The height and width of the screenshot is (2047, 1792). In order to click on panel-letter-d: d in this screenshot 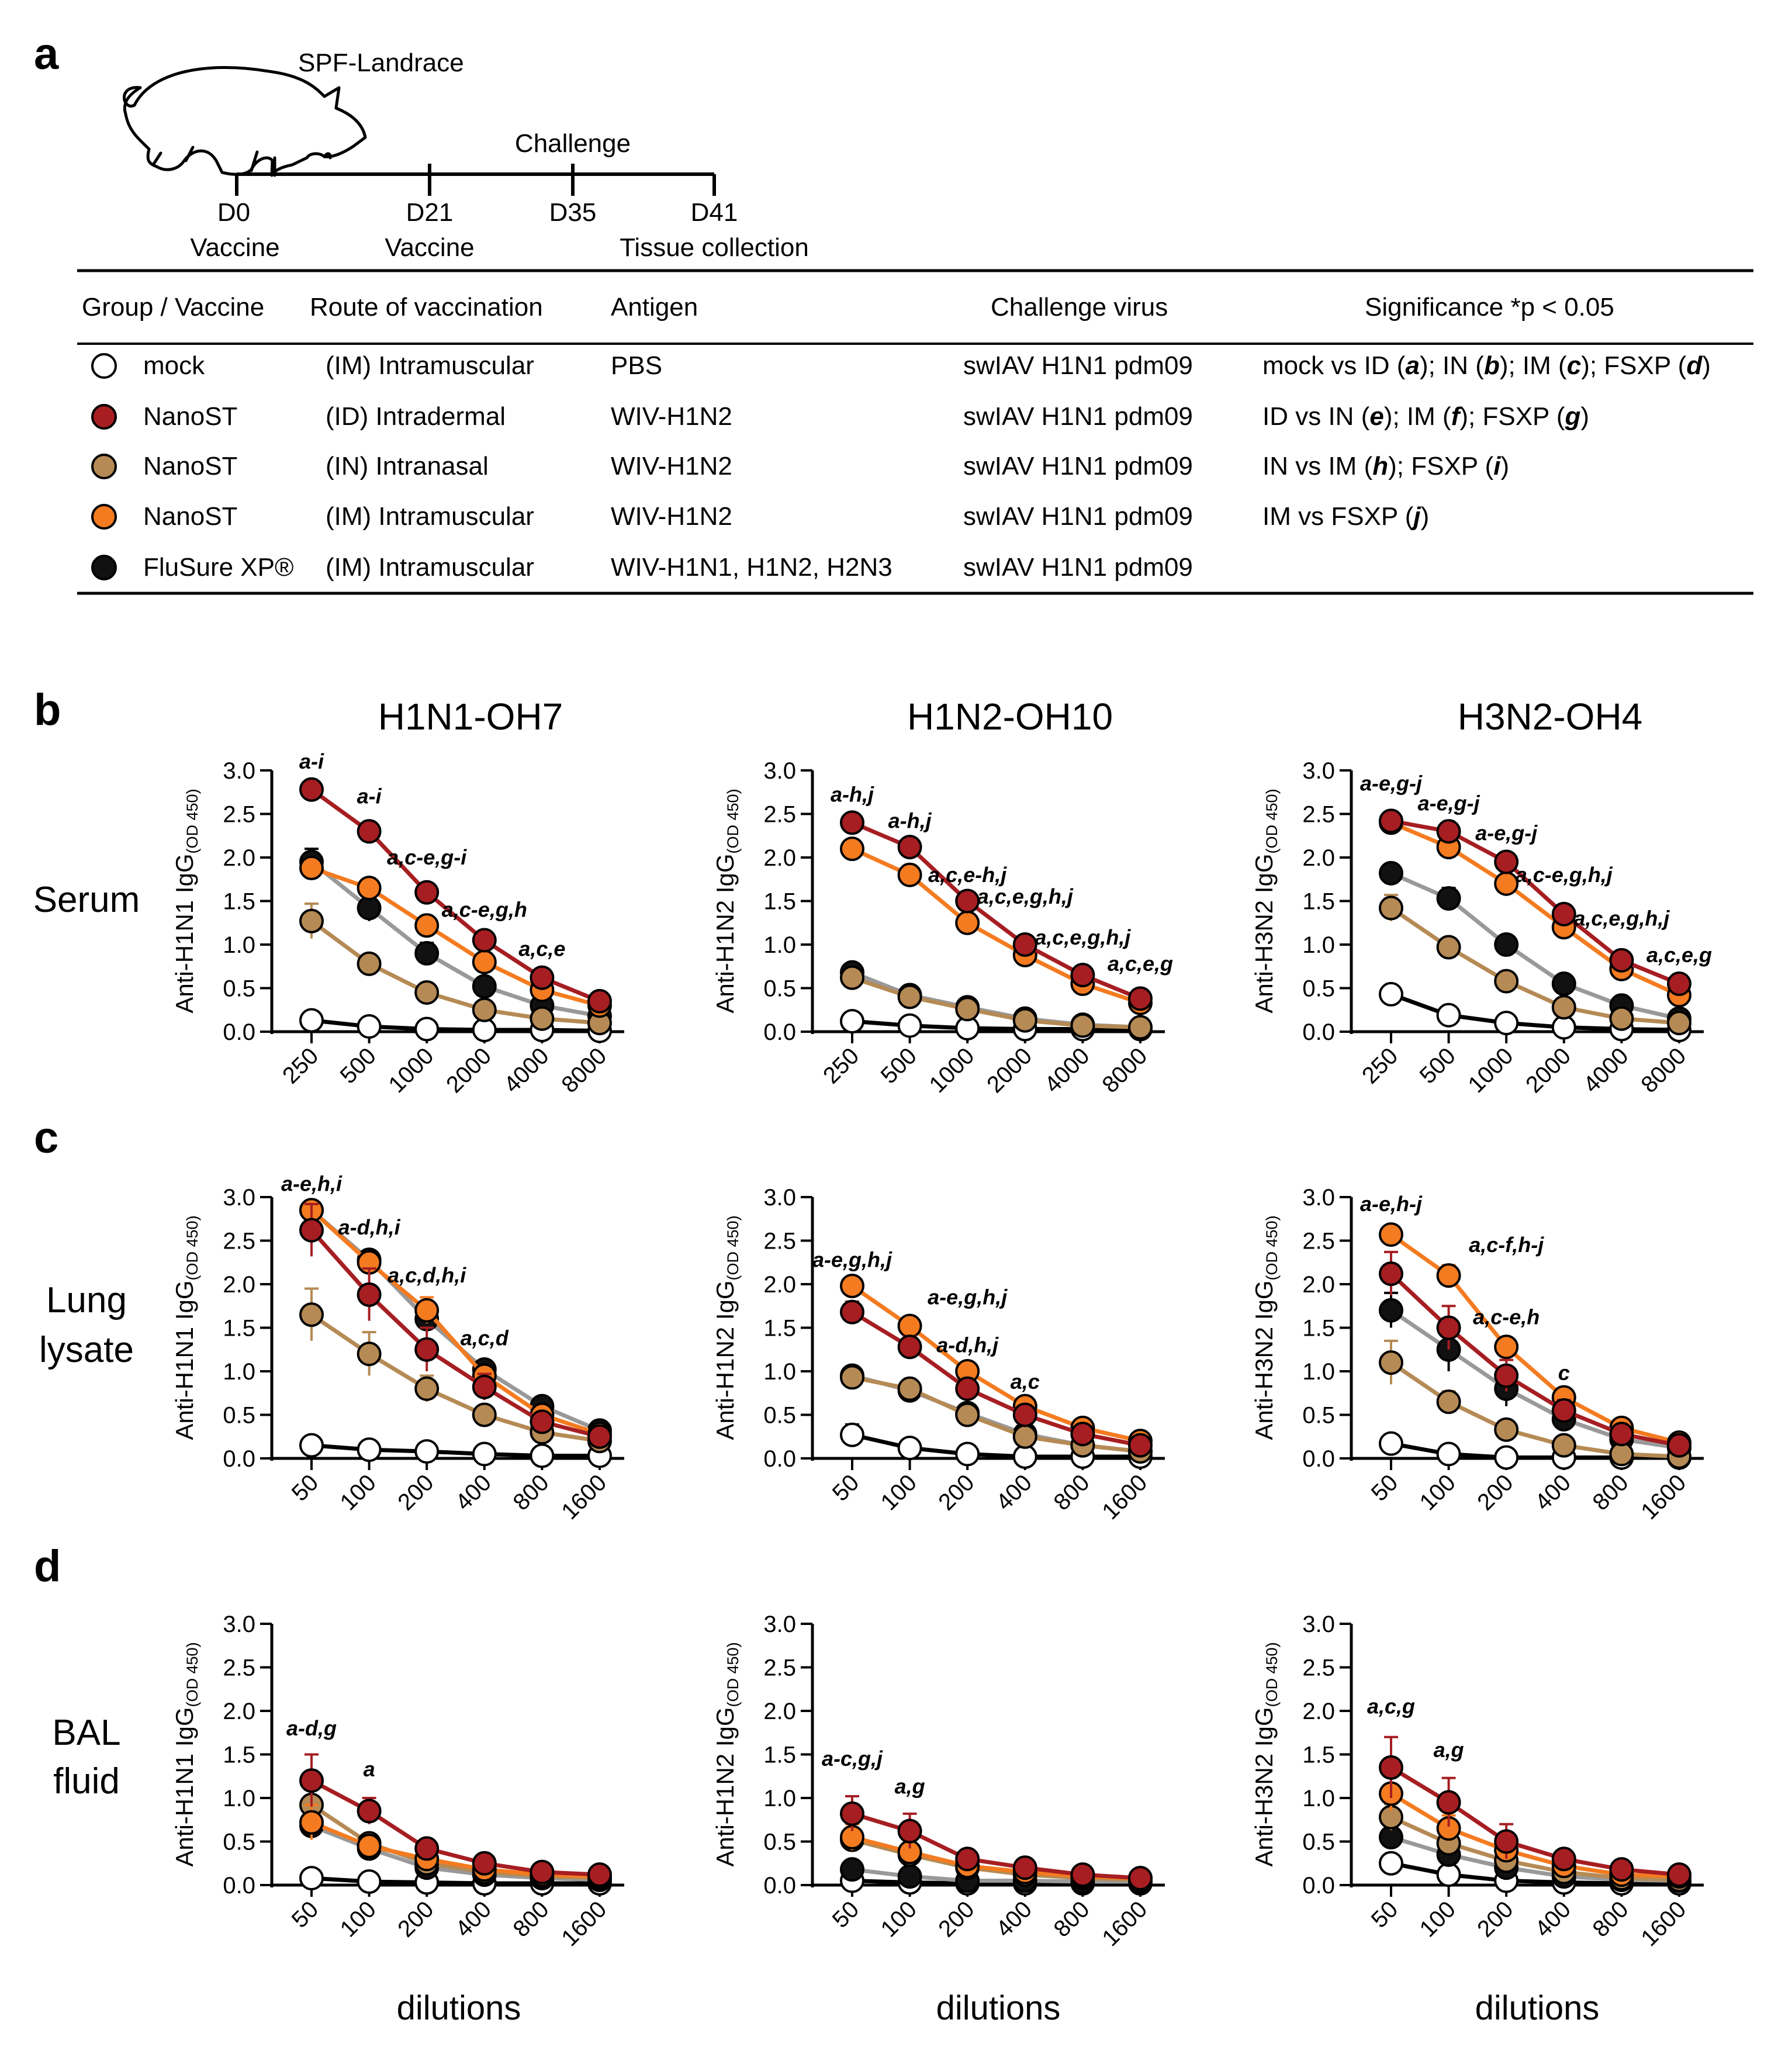, I will do `click(47, 1566)`.